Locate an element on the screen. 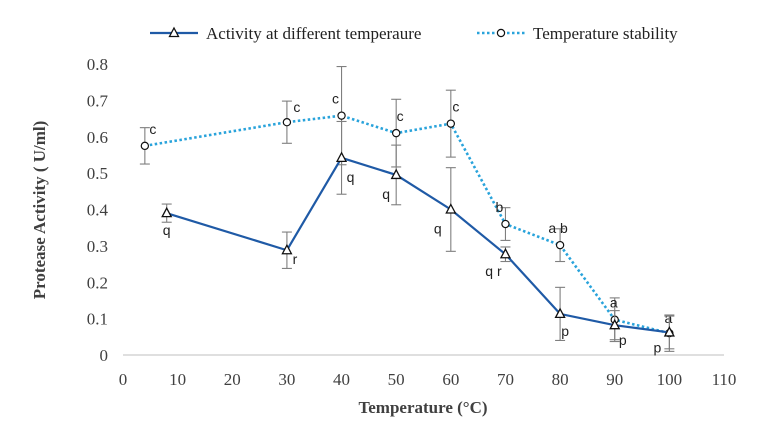 Image resolution: width=762 pixels, height=440 pixels. y-tick-label: 0.3 is located at coordinates (97, 246).